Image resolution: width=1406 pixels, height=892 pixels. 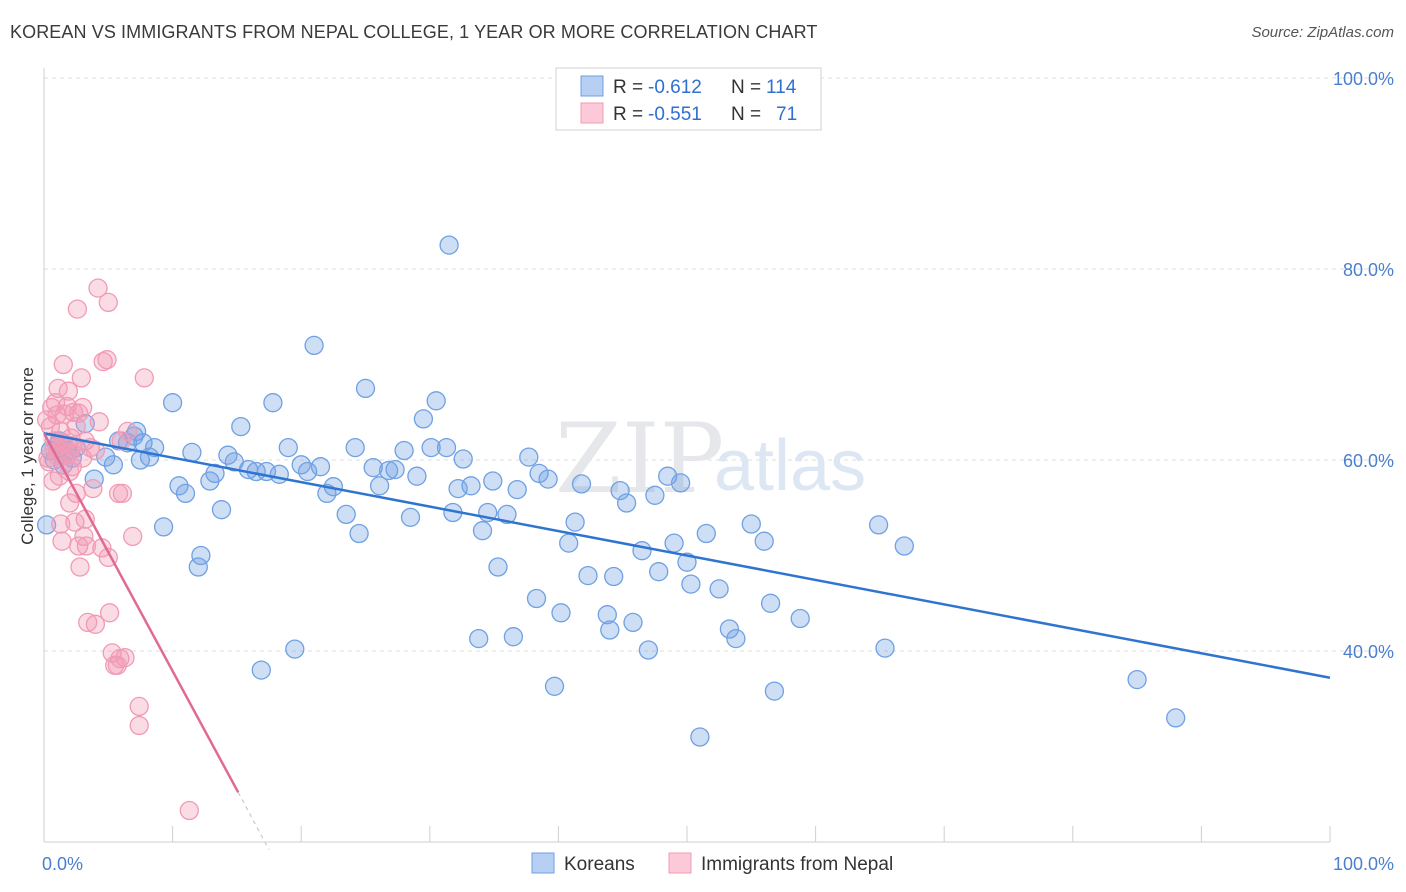 What do you see at coordinates (746, 114) in the screenshot?
I see `legend-n-label-2: N =` at bounding box center [746, 114].